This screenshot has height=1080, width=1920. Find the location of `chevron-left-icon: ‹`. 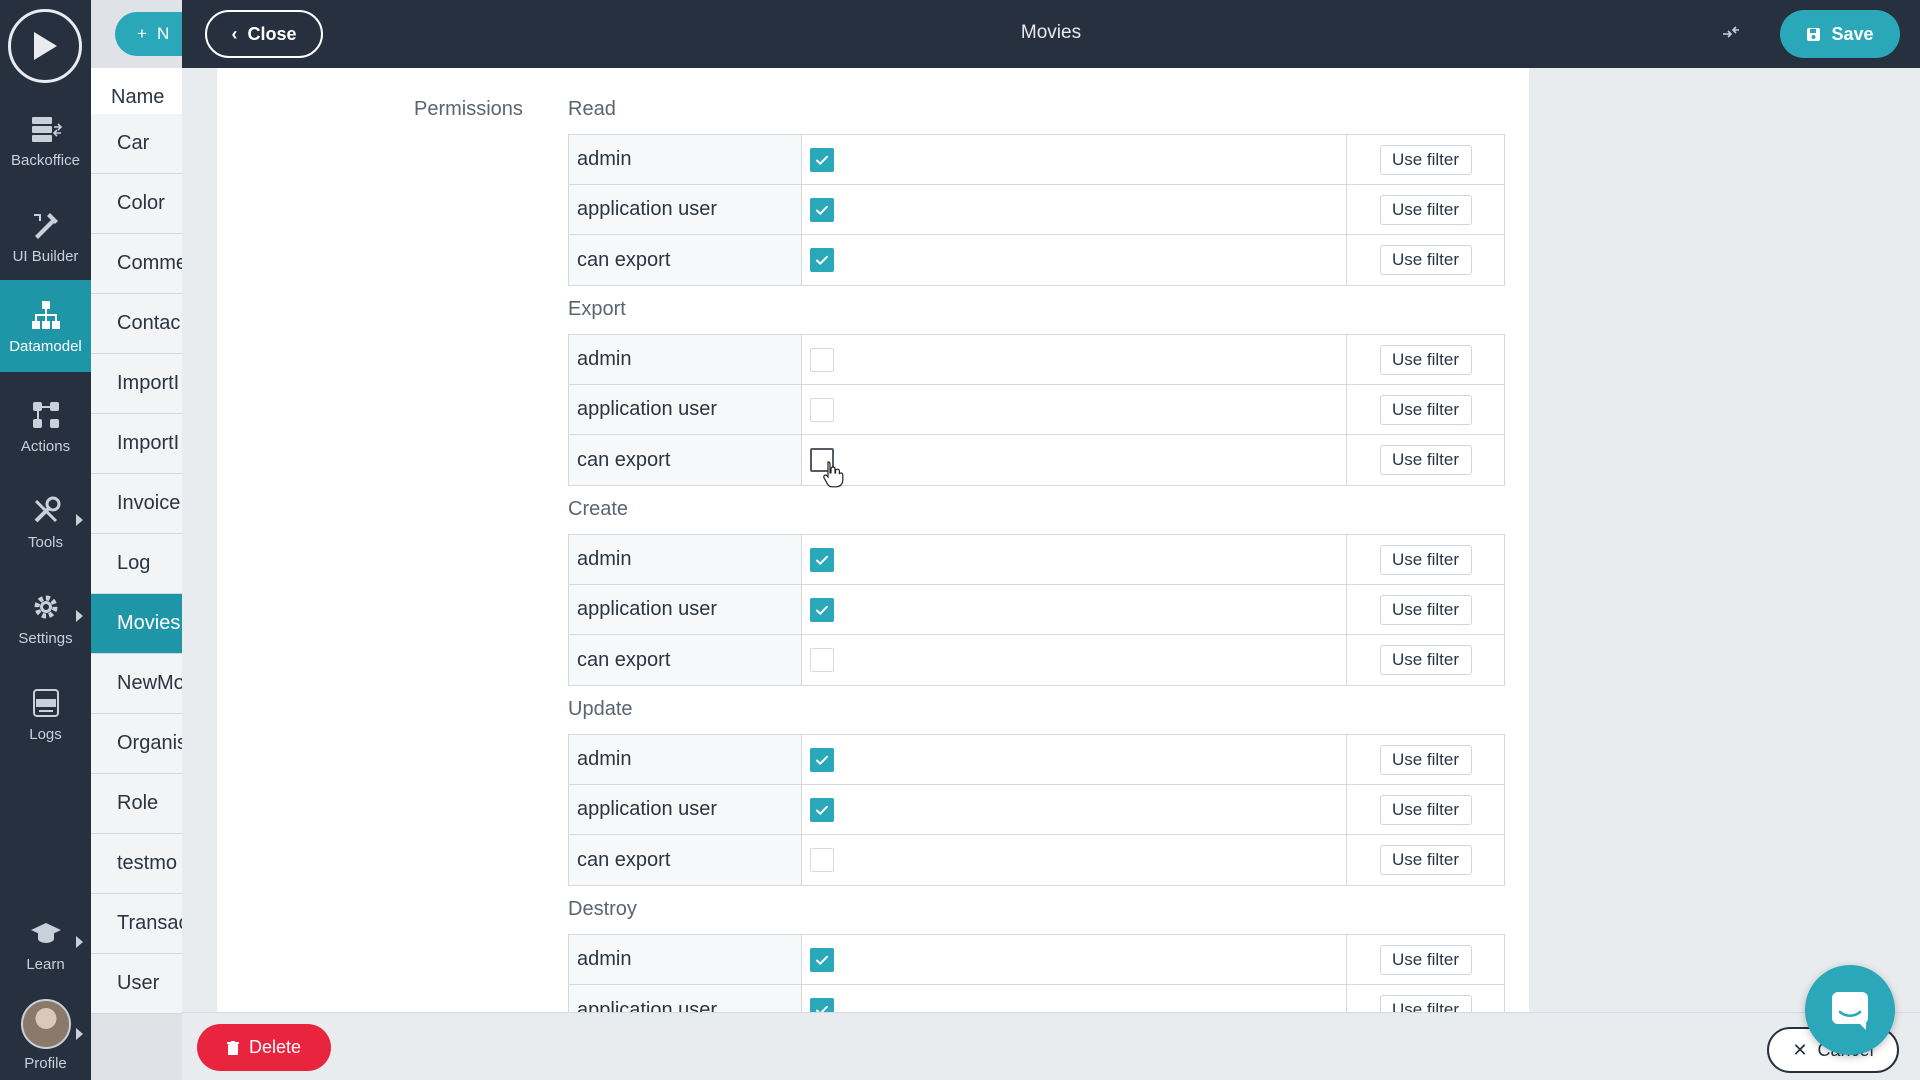

chevron-left-icon: ‹ is located at coordinates (234, 33).